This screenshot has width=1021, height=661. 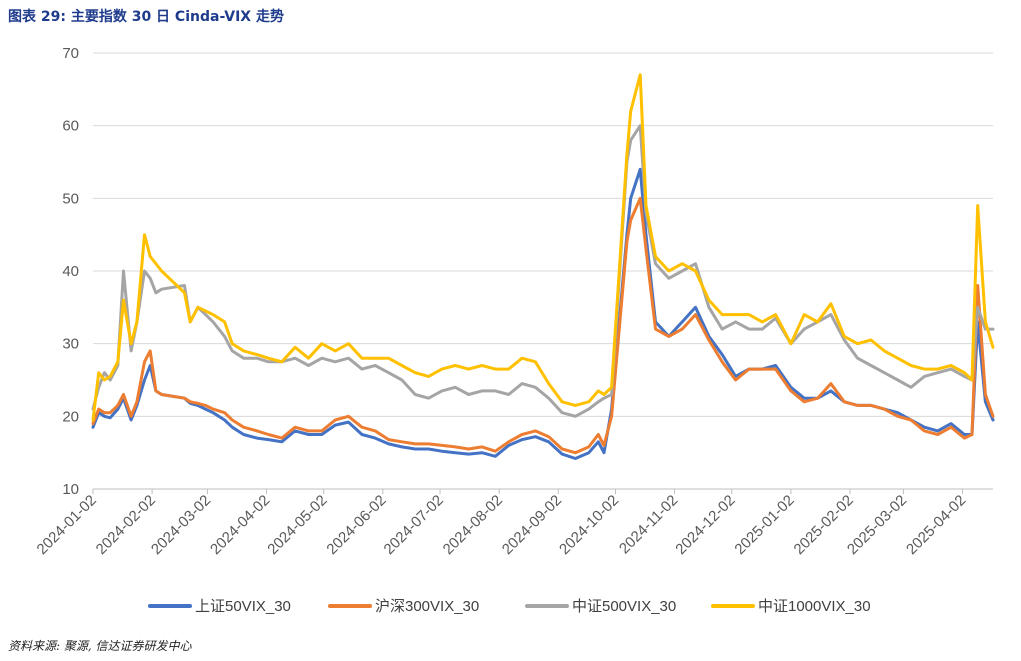 What do you see at coordinates (764, 525) in the screenshot?
I see `x-tick-label: 2025-01-02` at bounding box center [764, 525].